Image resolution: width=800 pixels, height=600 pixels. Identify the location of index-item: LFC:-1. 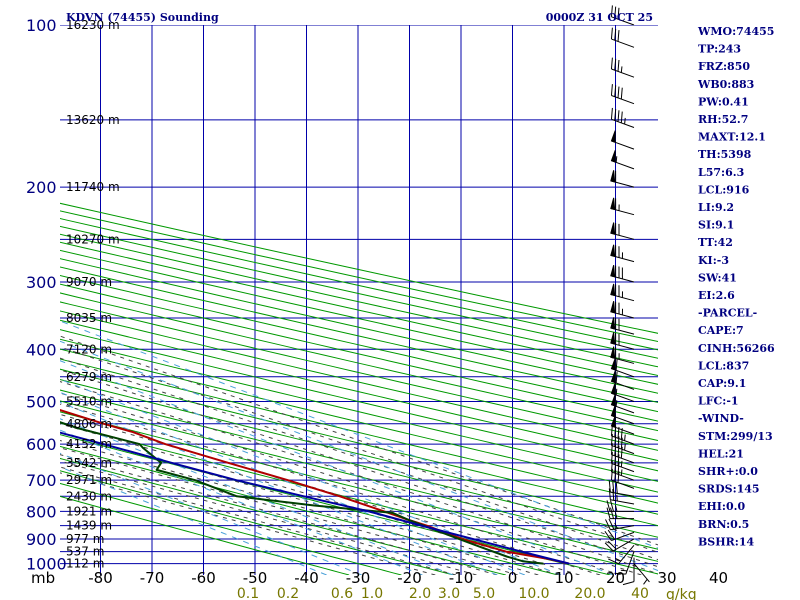
(718, 401).